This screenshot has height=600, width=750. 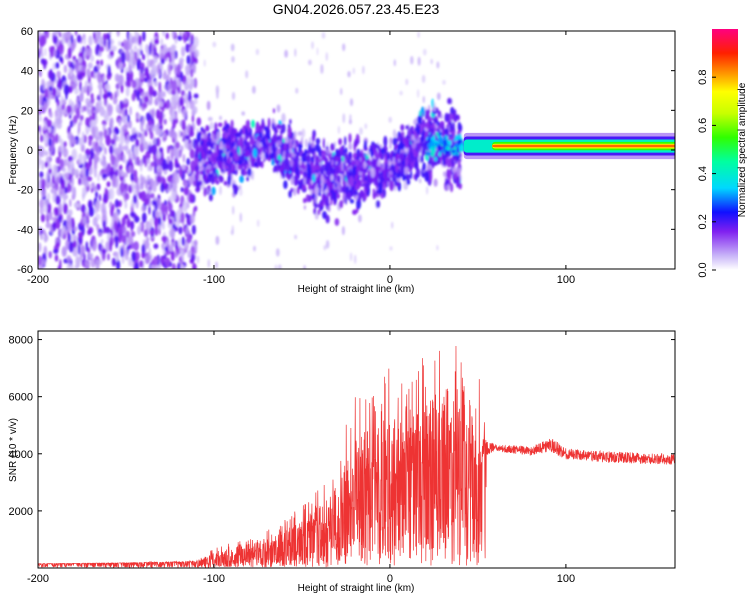 I want to click on spectrogram-y-label: Frequency (Hz), so click(x=13, y=150).